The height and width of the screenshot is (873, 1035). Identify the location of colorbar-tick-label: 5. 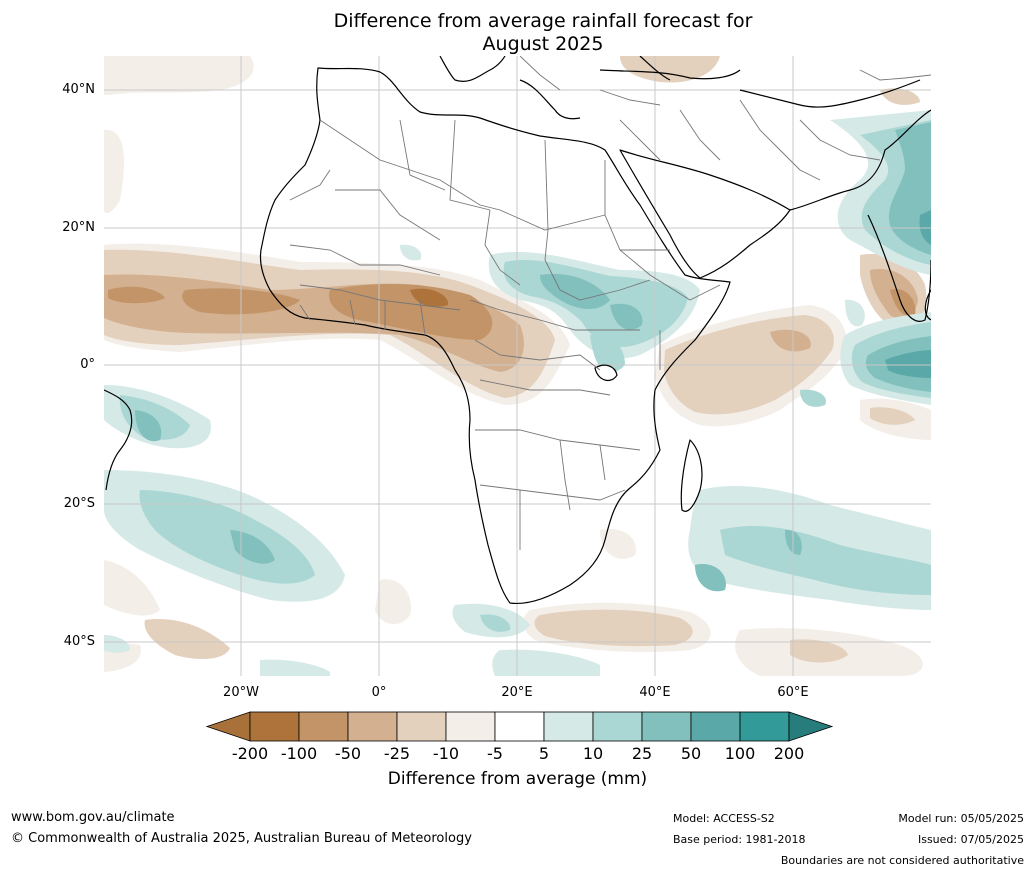
(544, 753).